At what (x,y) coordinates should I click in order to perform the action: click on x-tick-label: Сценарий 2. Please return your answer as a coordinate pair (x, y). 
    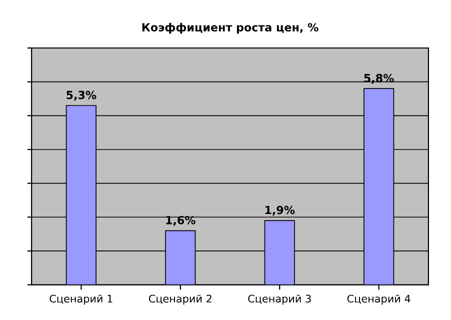
    Looking at the image, I should click on (180, 299).